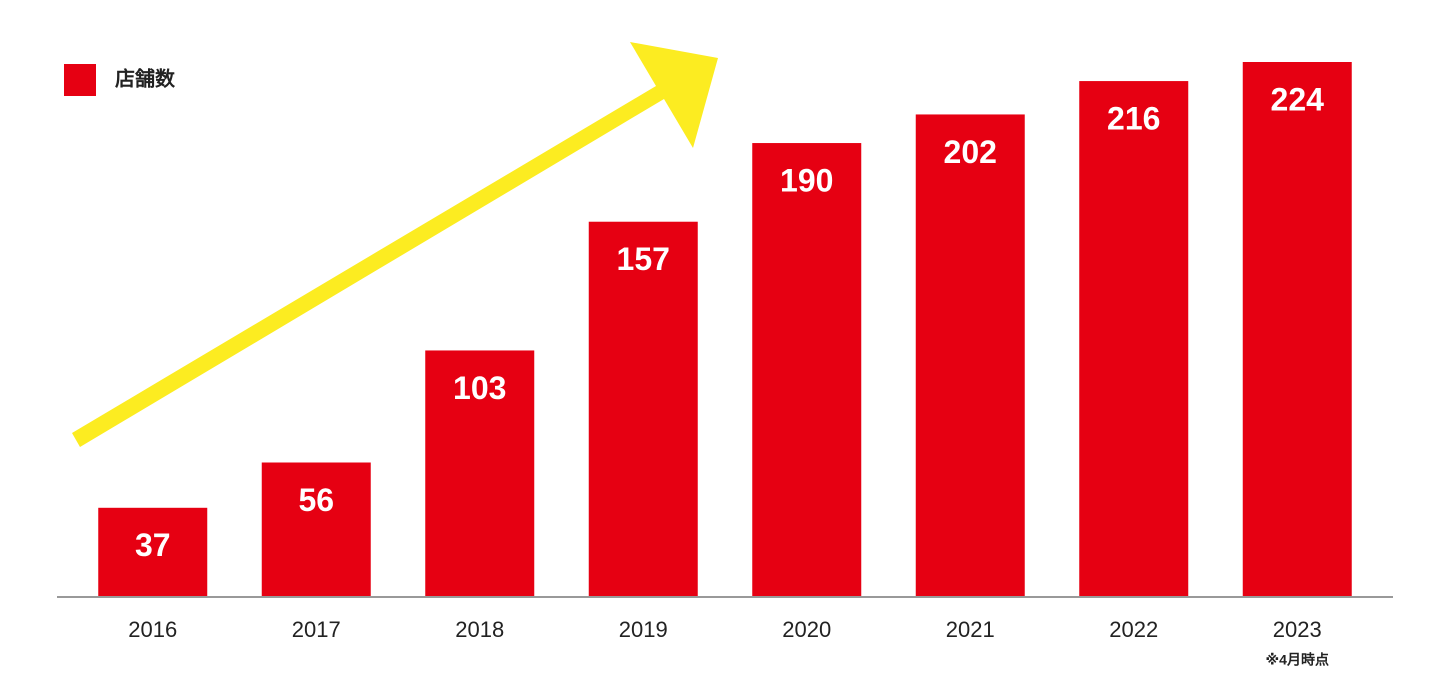 This screenshot has width=1450, height=700. What do you see at coordinates (970, 152) in the screenshot?
I see `value-label: 202` at bounding box center [970, 152].